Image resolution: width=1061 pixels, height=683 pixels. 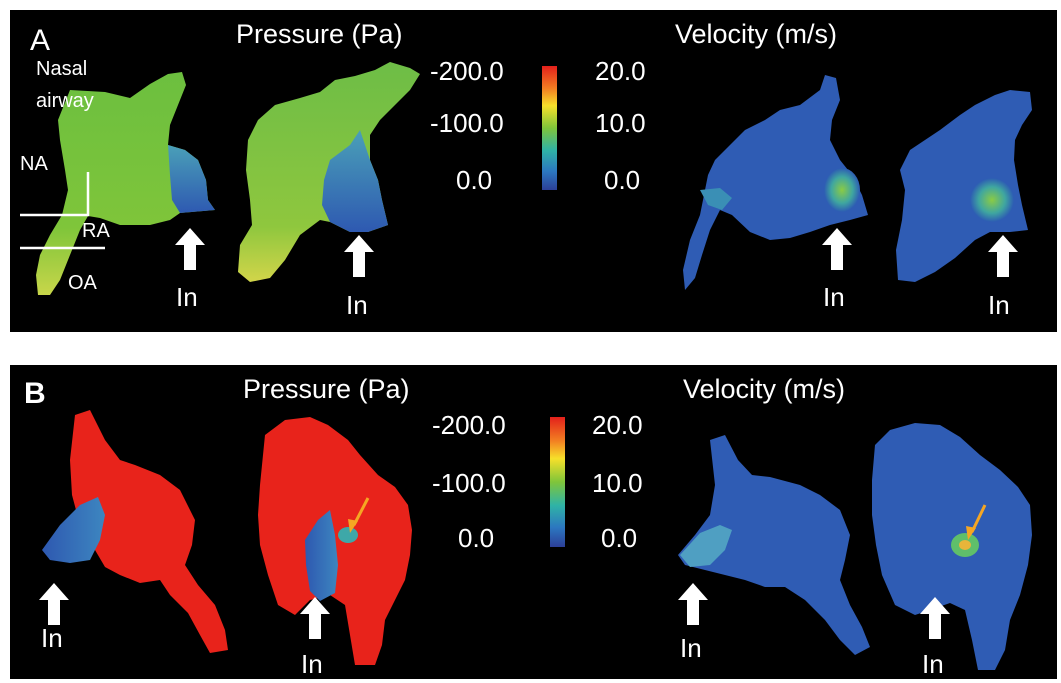 What do you see at coordinates (335, 541) in the screenshot?
I see `pressure-model-b2` at bounding box center [335, 541].